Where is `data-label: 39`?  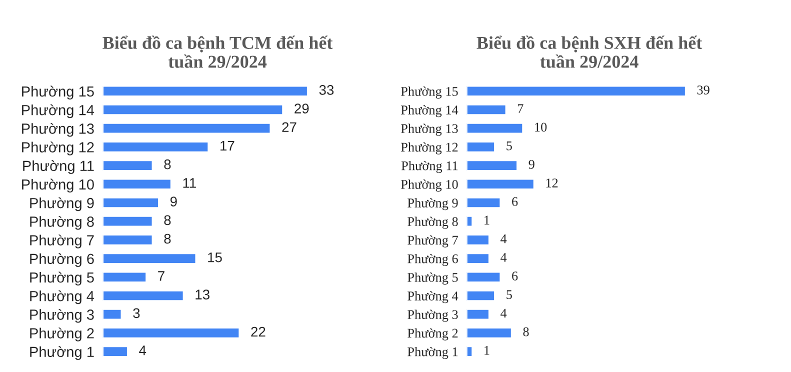 data-label: 39 is located at coordinates (703, 90).